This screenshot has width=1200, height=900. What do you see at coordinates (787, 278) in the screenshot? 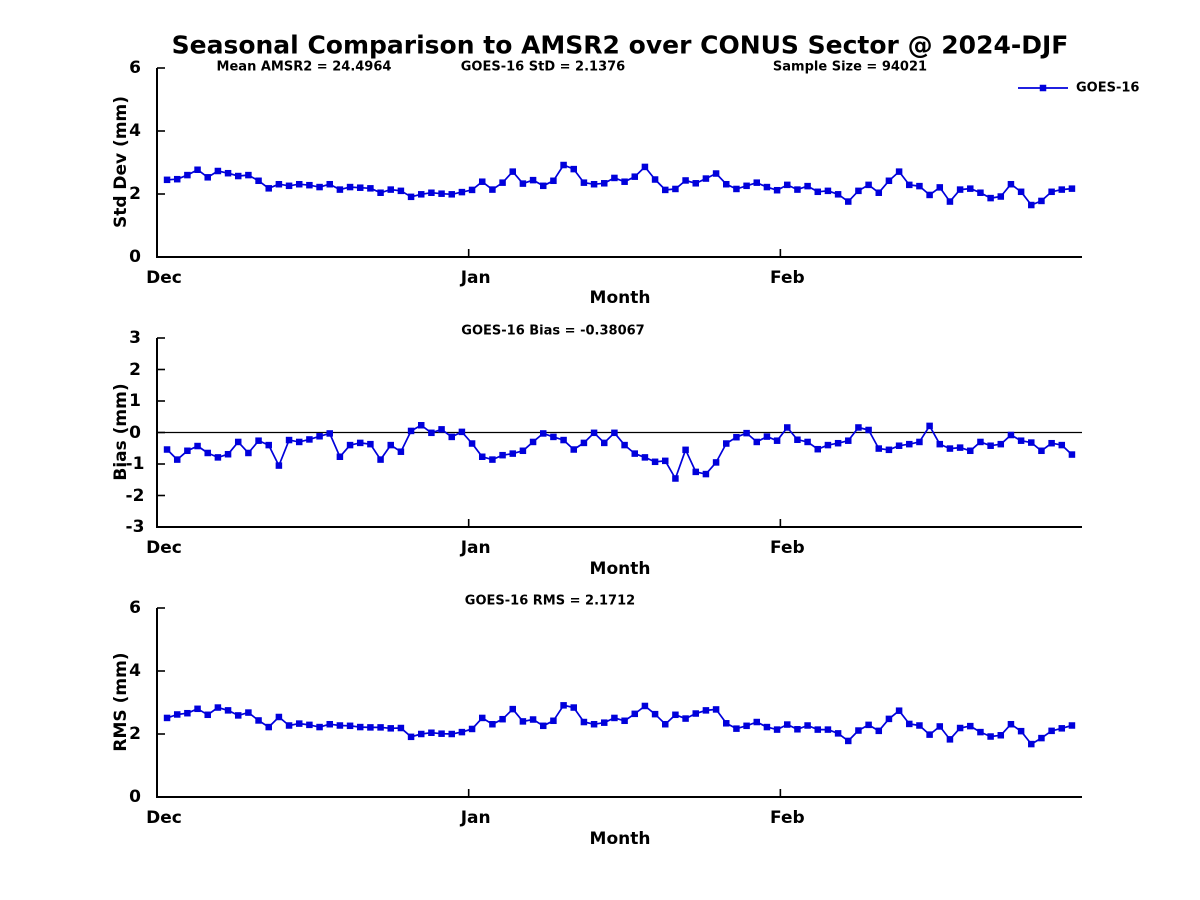
I see `x-tick-label-feb: Feb` at bounding box center [787, 278].